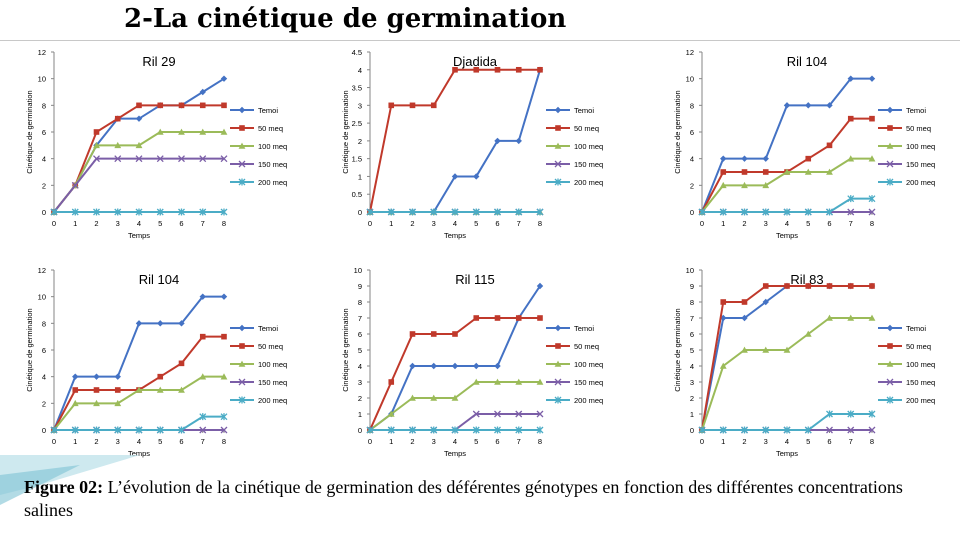  I want to click on x-axis-label: Temps, so click(455, 235).